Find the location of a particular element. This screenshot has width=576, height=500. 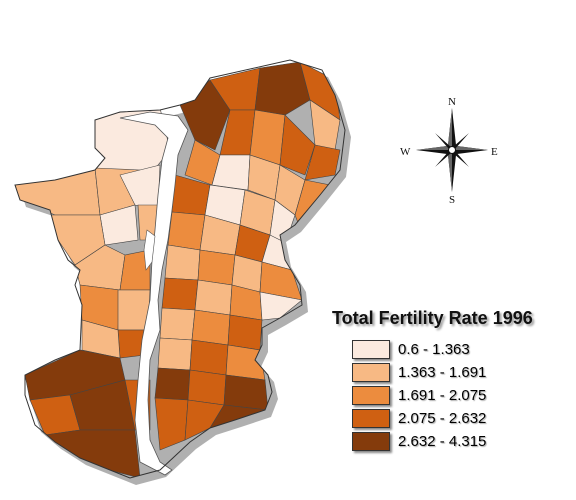

legend-item: 2.075 - 2.632 is located at coordinates (419, 418).